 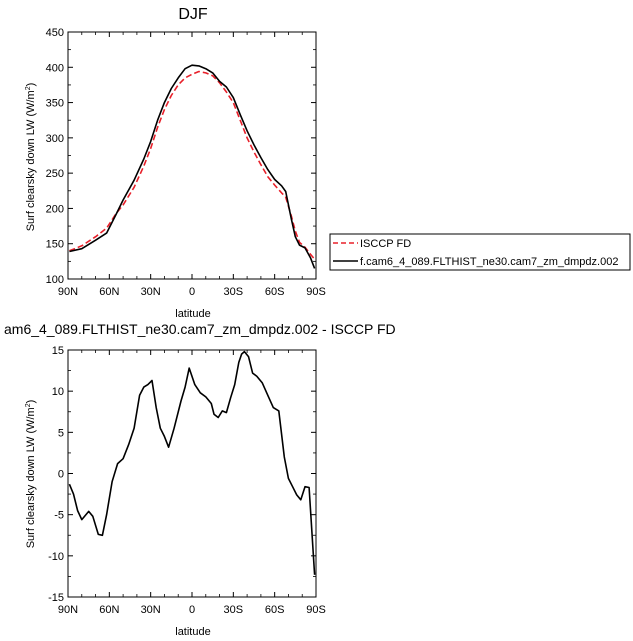 I want to click on bottom-y-label-close: ), so click(x=31, y=402).